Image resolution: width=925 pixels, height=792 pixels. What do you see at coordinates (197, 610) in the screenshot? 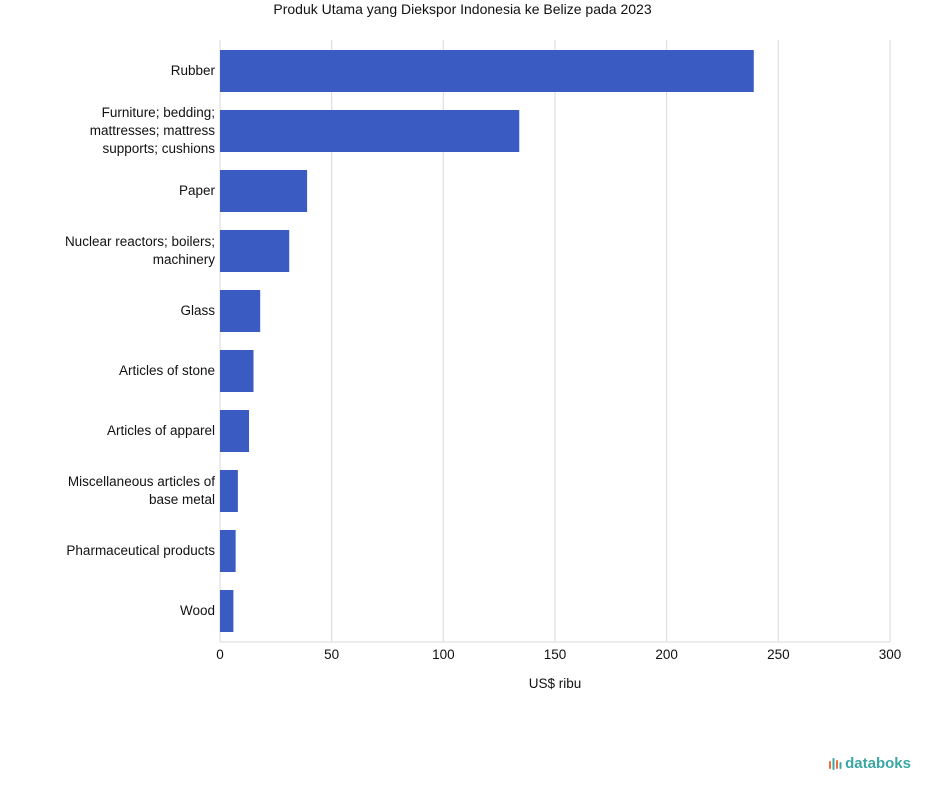
I see `y-category-label-line: Wood` at bounding box center [197, 610].